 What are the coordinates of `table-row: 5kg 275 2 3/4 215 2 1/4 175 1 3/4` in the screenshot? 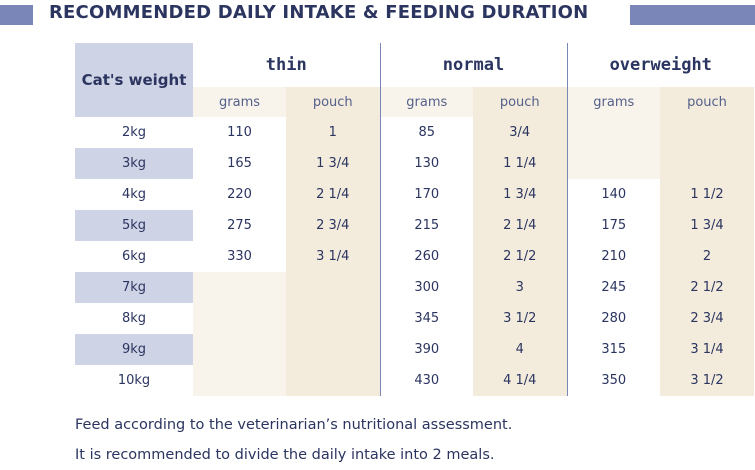 It's located at (414, 225).